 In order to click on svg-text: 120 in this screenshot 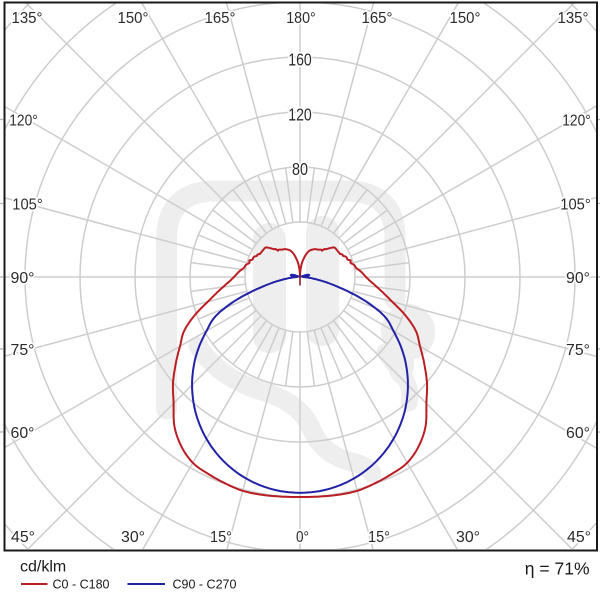, I will do `click(300, 114)`.